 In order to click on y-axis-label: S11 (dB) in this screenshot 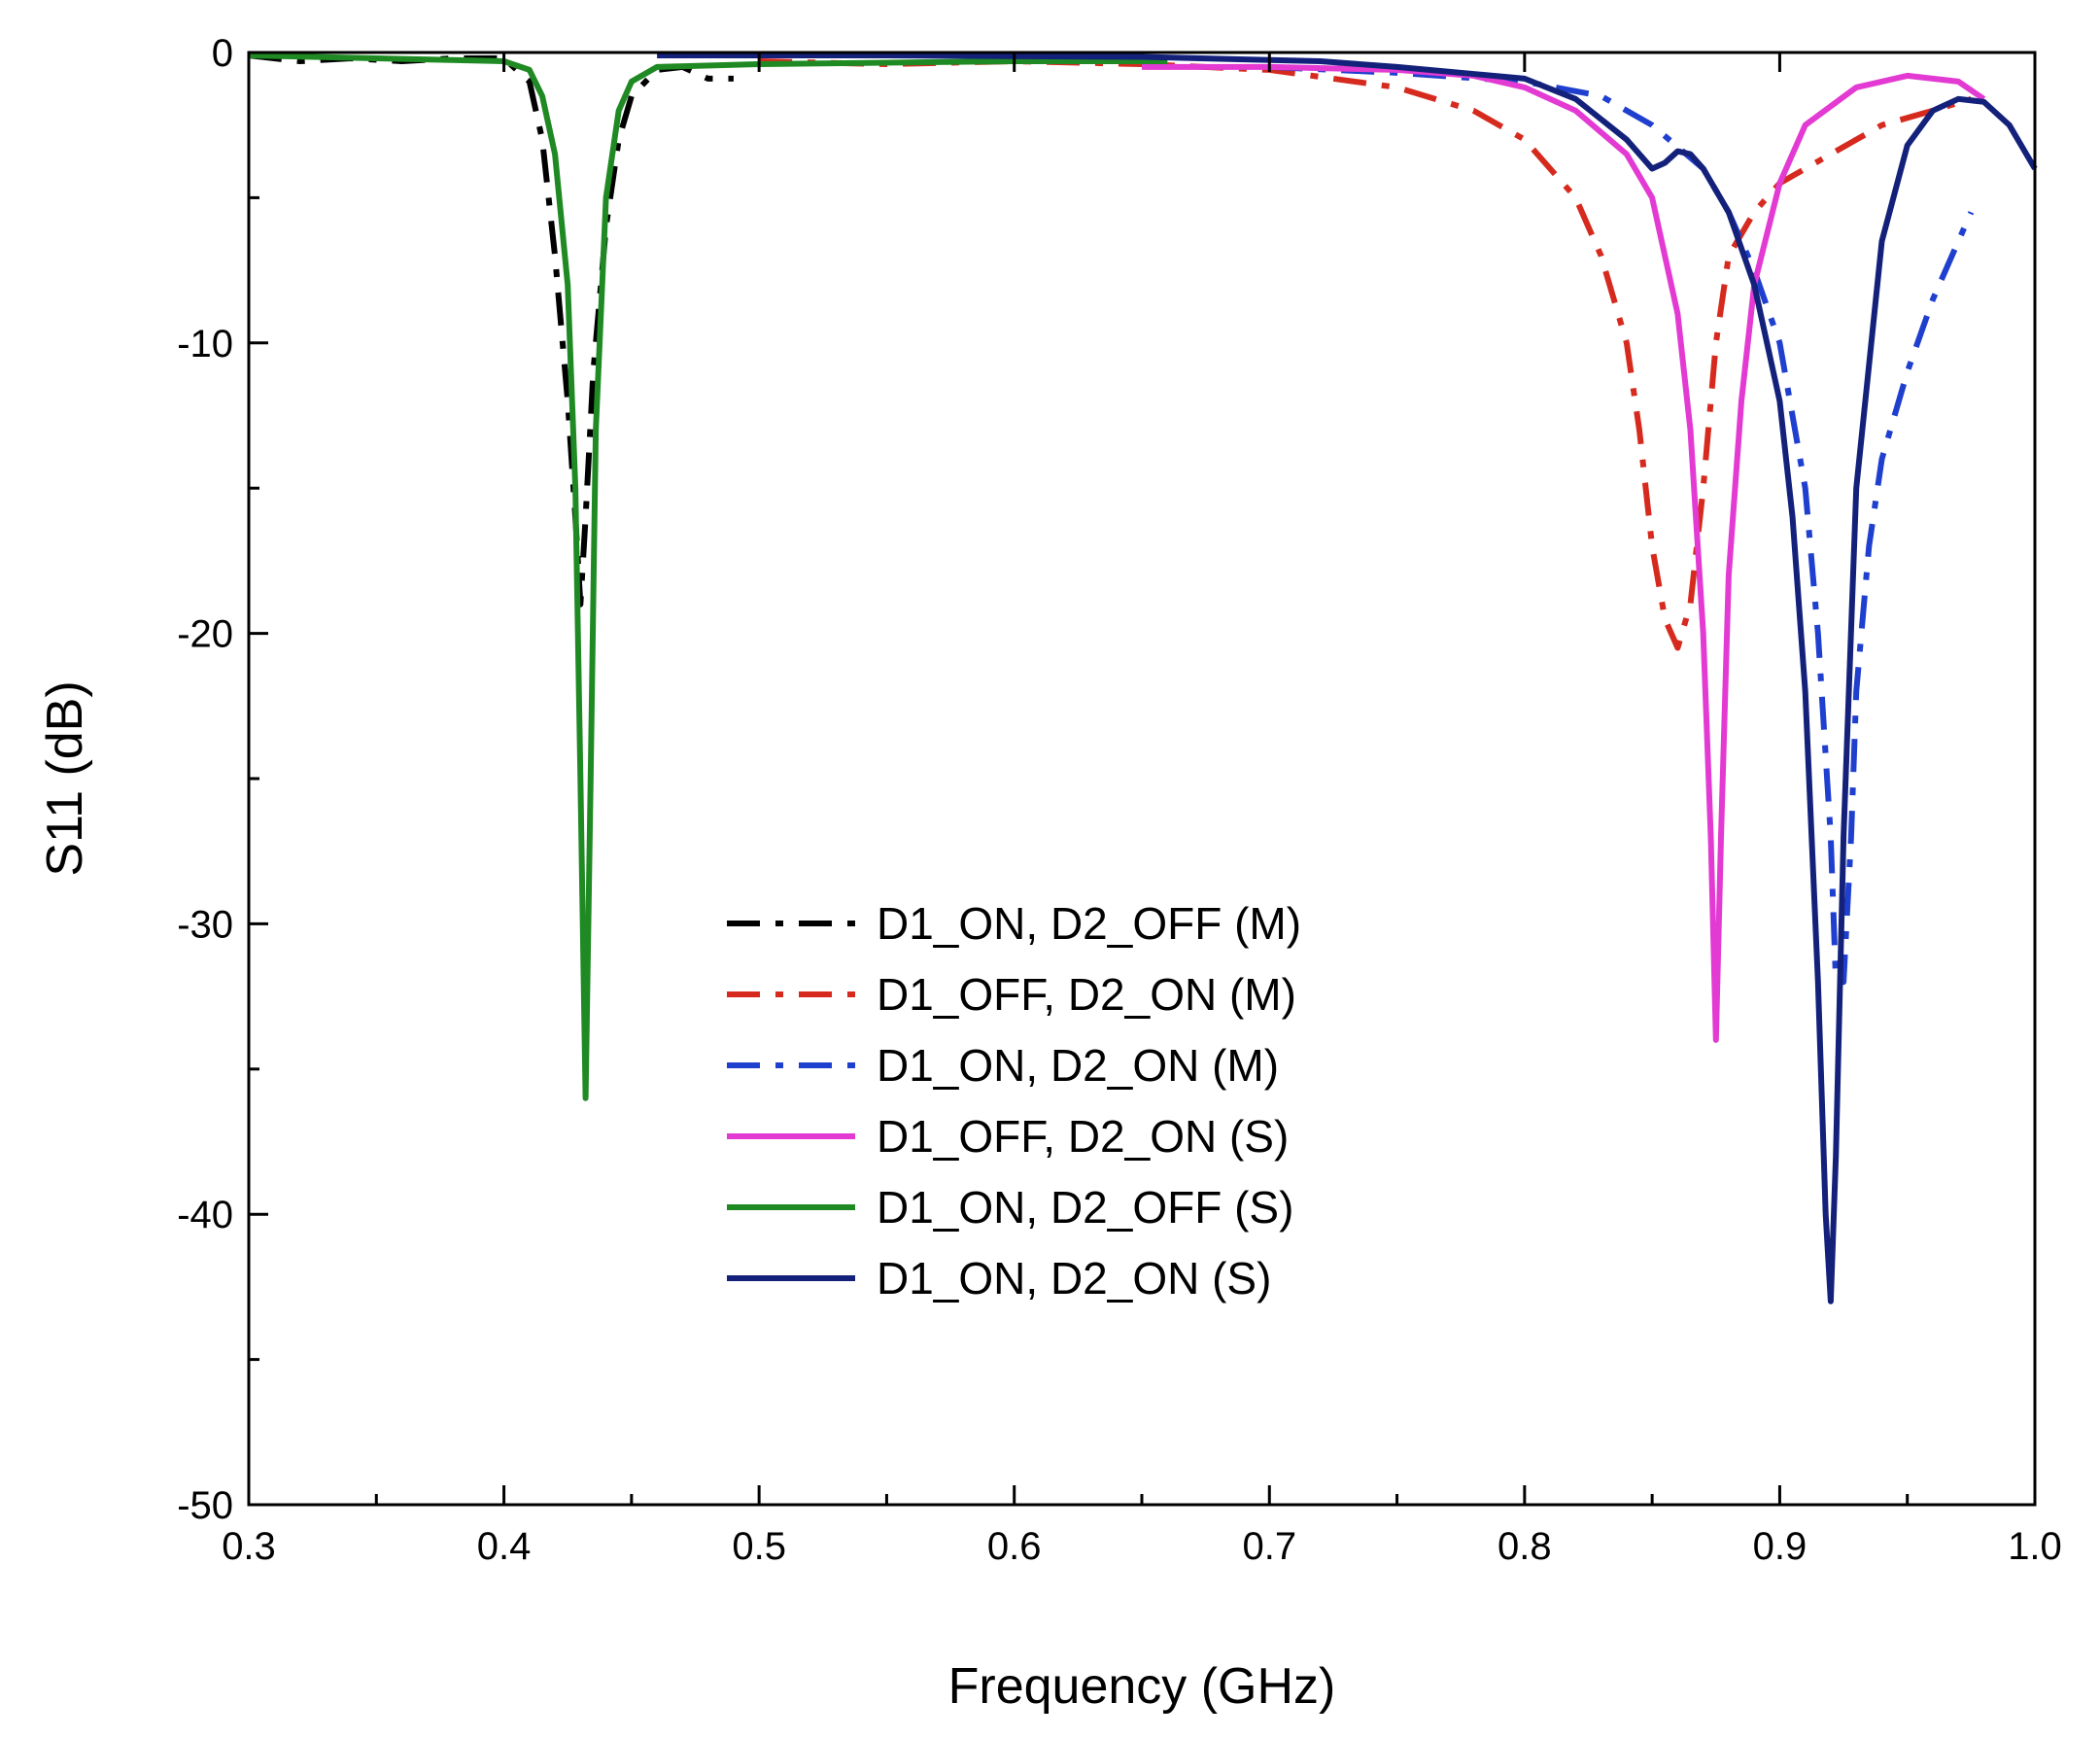, I will do `click(65, 778)`.